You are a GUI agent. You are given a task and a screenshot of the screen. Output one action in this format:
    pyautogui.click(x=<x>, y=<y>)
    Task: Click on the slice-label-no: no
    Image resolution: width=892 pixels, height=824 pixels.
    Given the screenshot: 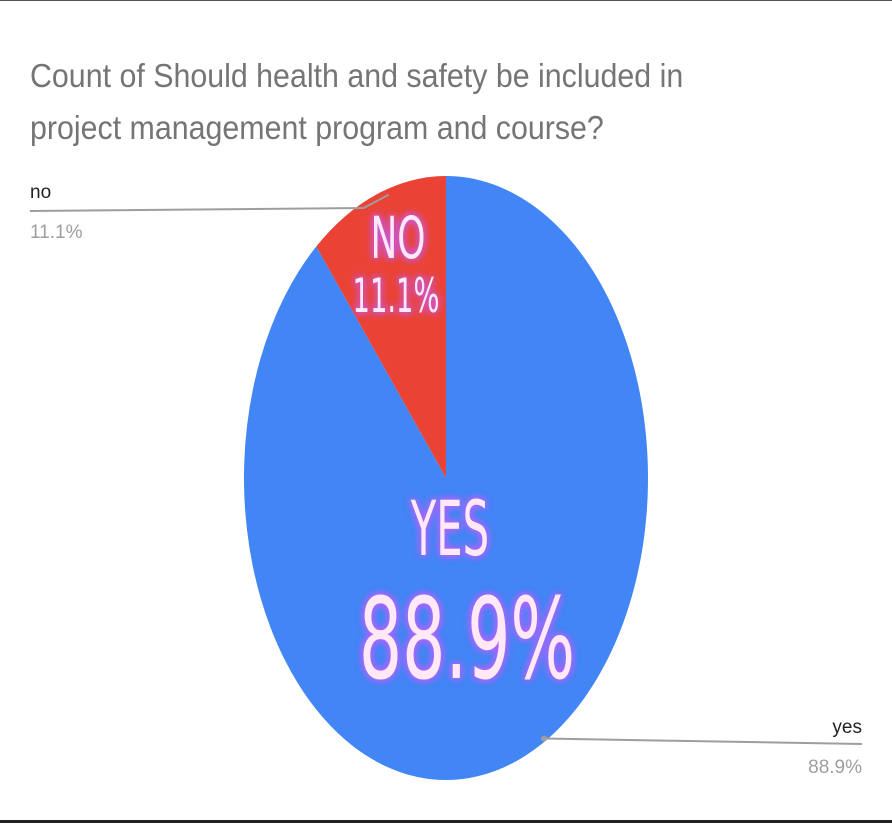 What is the action you would take?
    pyautogui.click(x=40, y=192)
    